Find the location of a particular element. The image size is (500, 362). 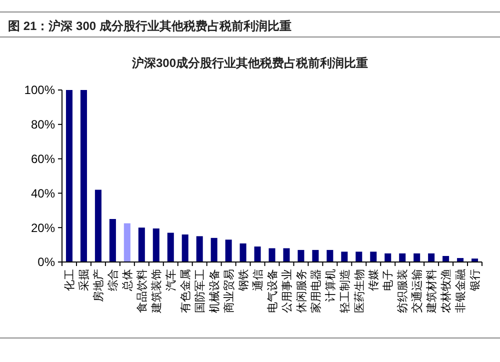

y-tick-label: 80% is located at coordinates (43, 125).